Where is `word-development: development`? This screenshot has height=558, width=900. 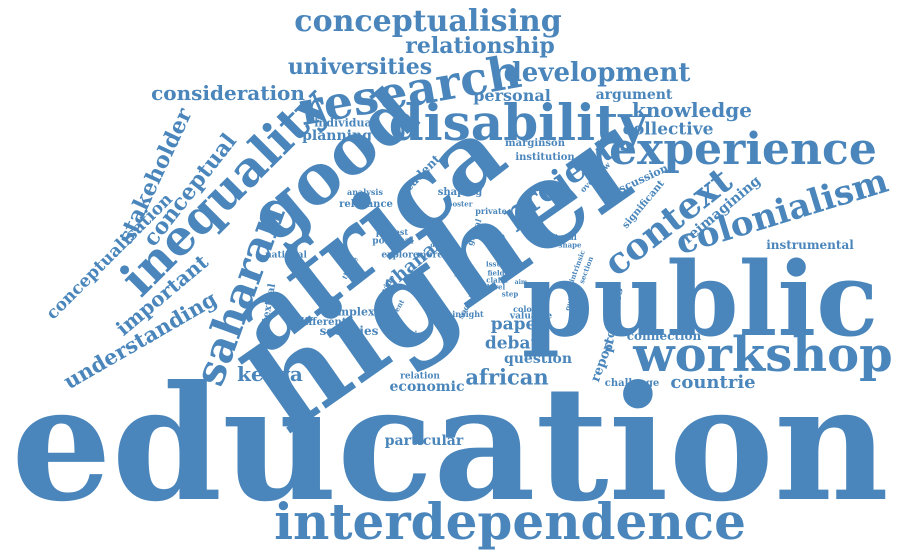 word-development: development is located at coordinates (597, 73).